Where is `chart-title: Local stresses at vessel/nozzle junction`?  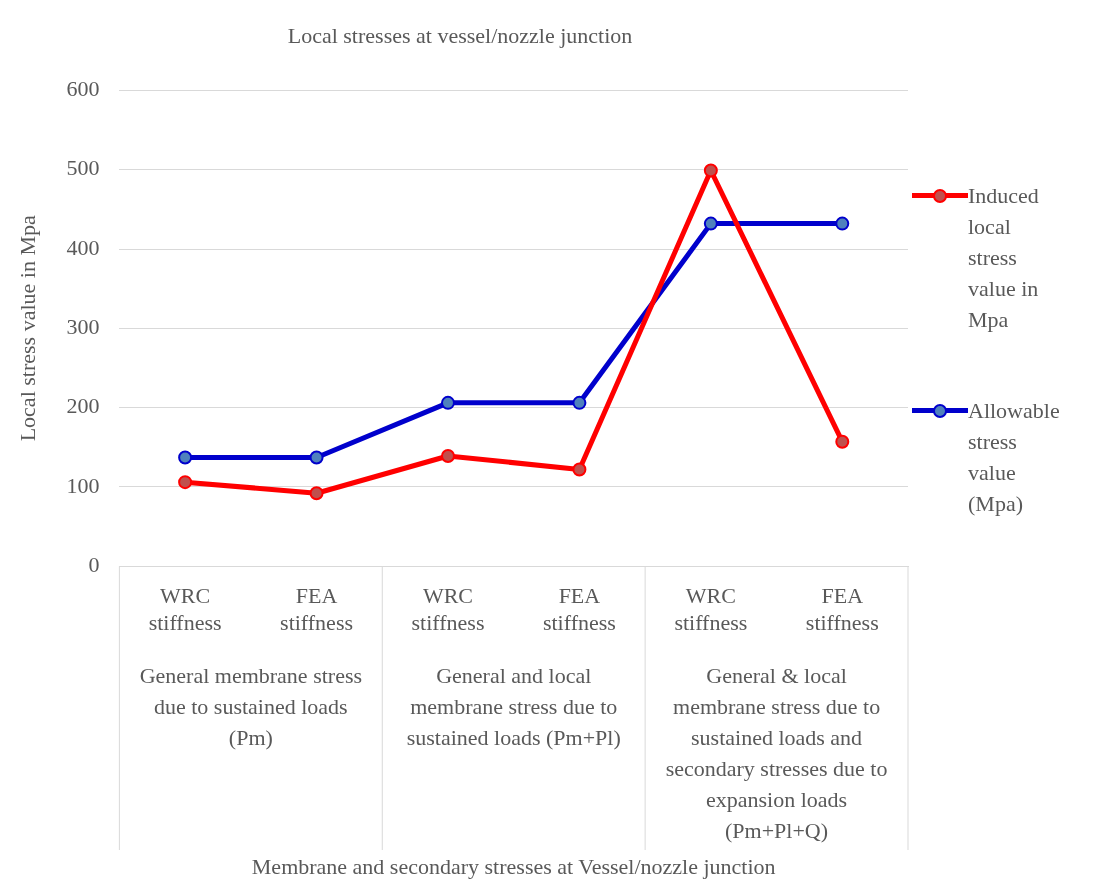
chart-title: Local stresses at vessel/nozzle junction is located at coordinates (460, 35).